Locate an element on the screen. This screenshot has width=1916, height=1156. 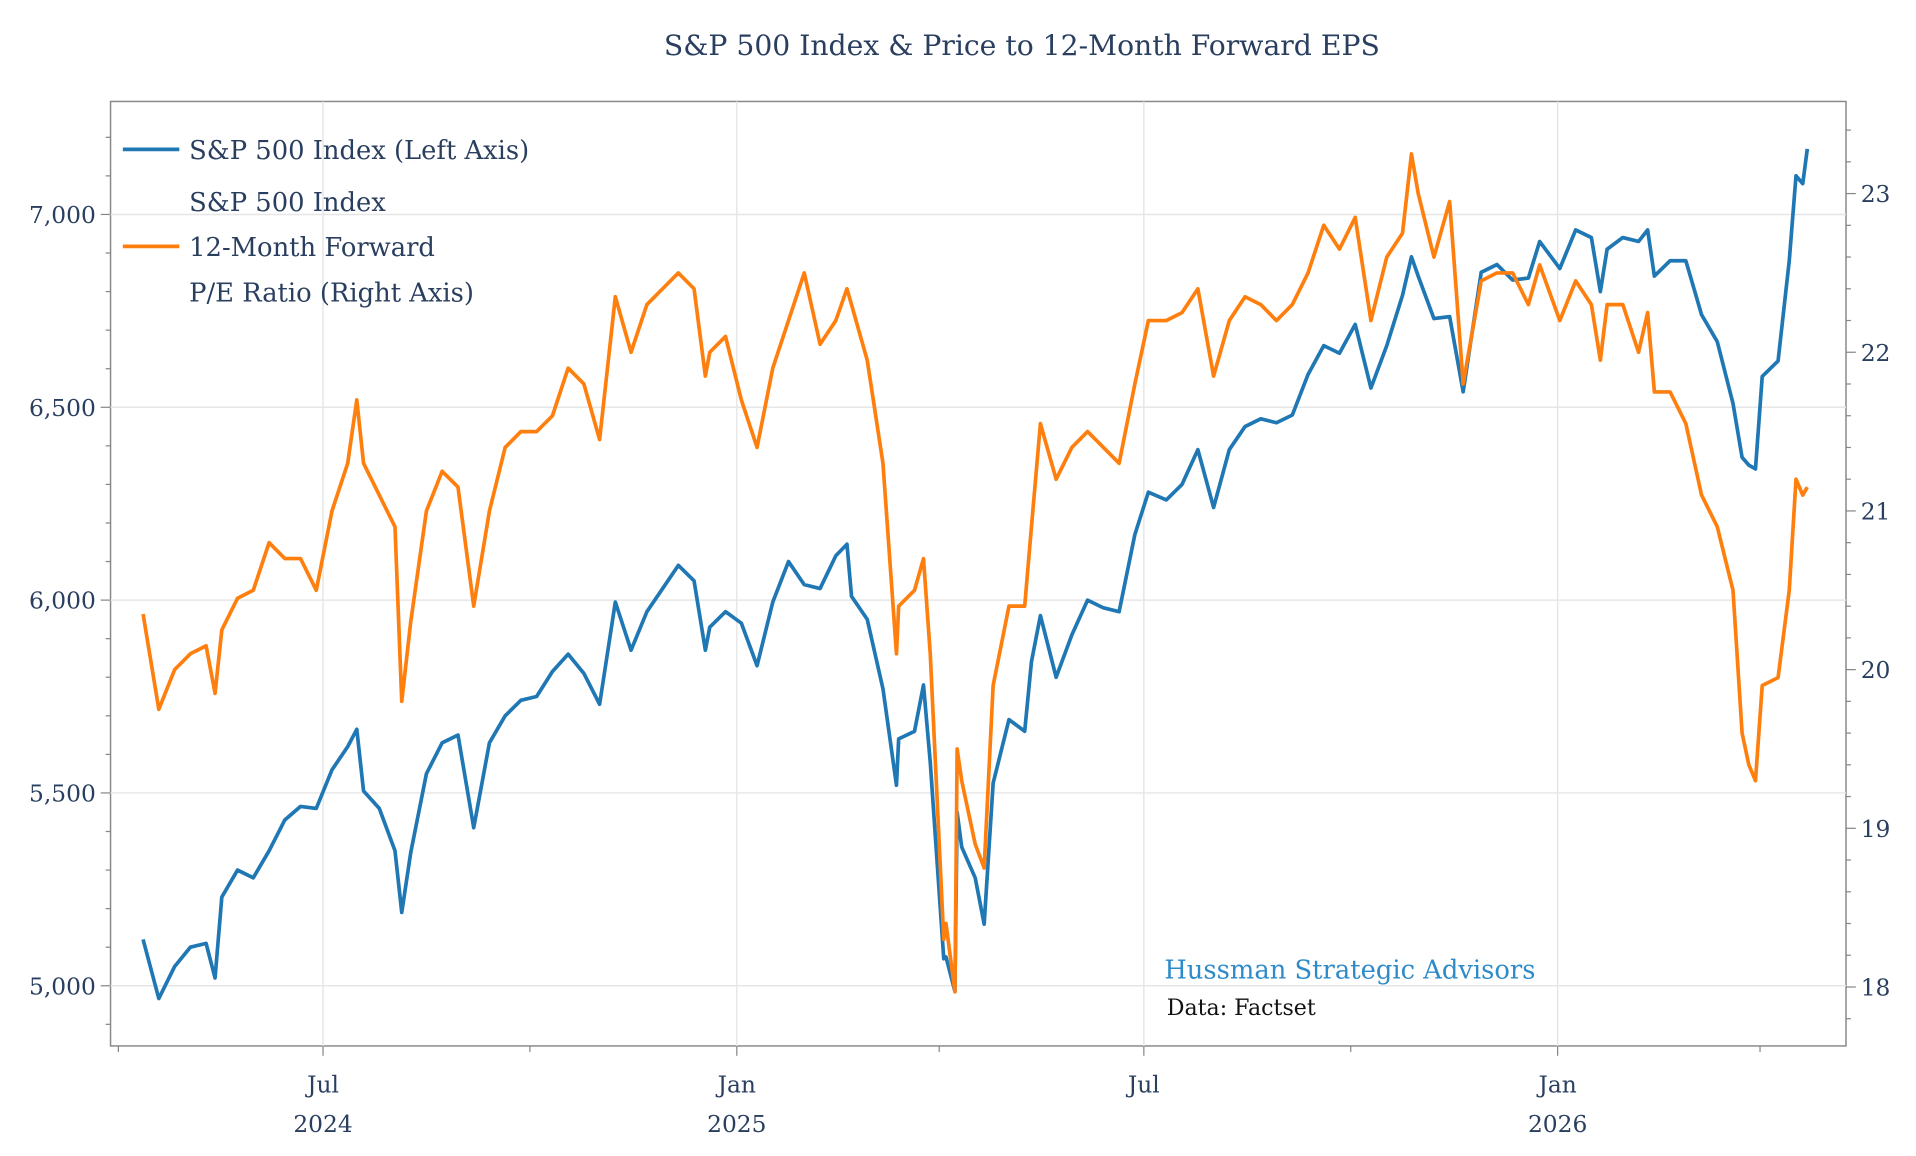
y-left-tick-label: 5,500 is located at coordinates (62, 794).